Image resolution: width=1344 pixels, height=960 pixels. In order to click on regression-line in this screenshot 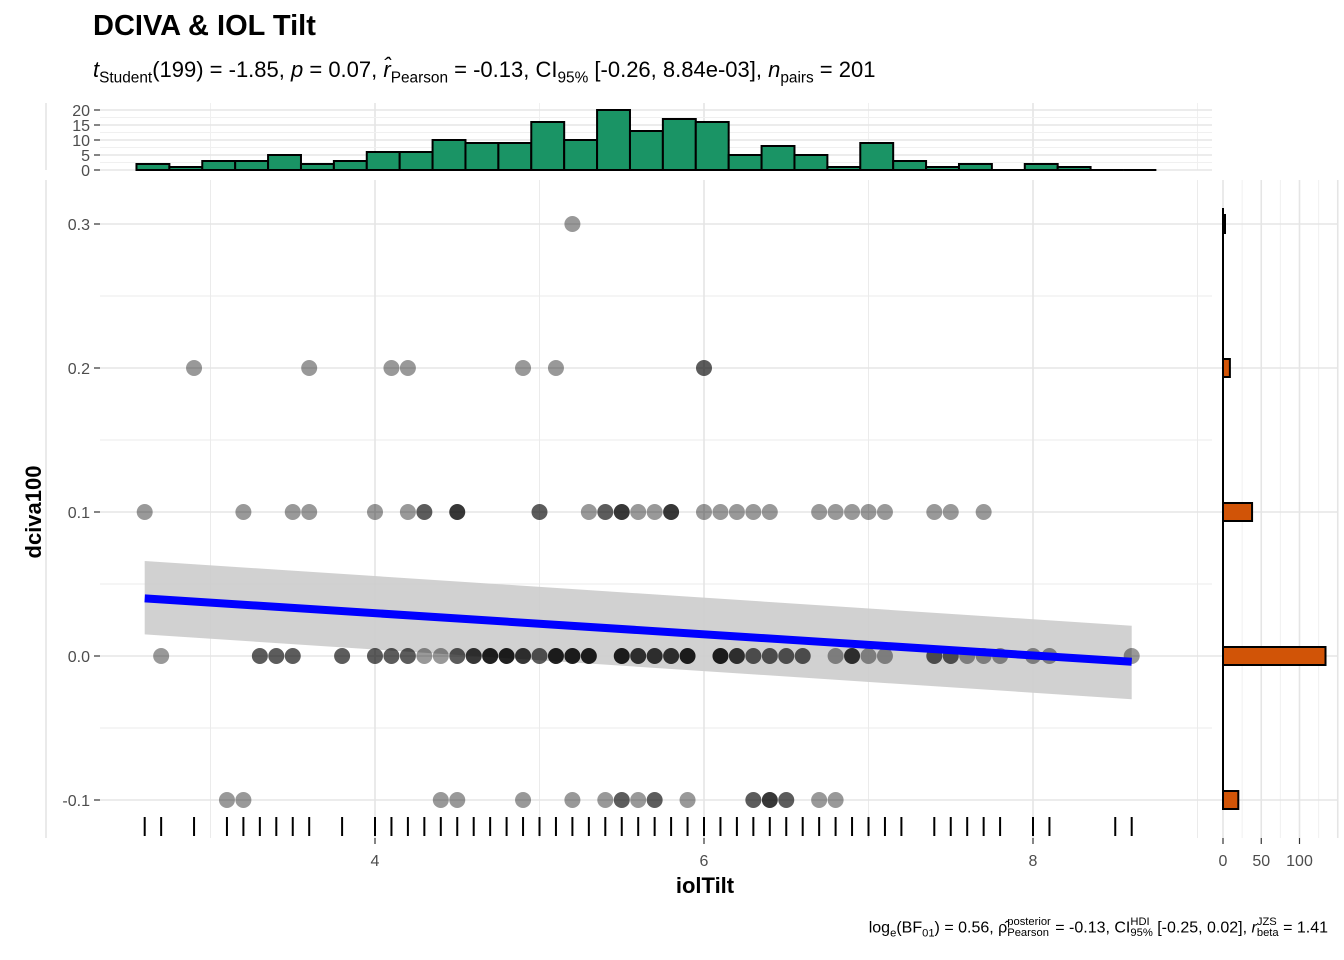, I will do `click(638, 630)`.